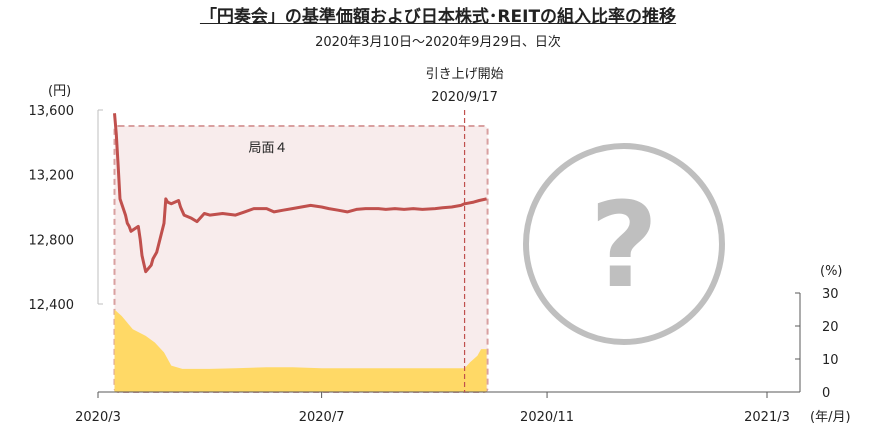 Image resolution: width=876 pixels, height=438 pixels. Describe the element at coordinates (438, 17) in the screenshot. I see `chart-title: 「円奏会」の基準価額および日本株式･REITの組入比率の推移` at that location.